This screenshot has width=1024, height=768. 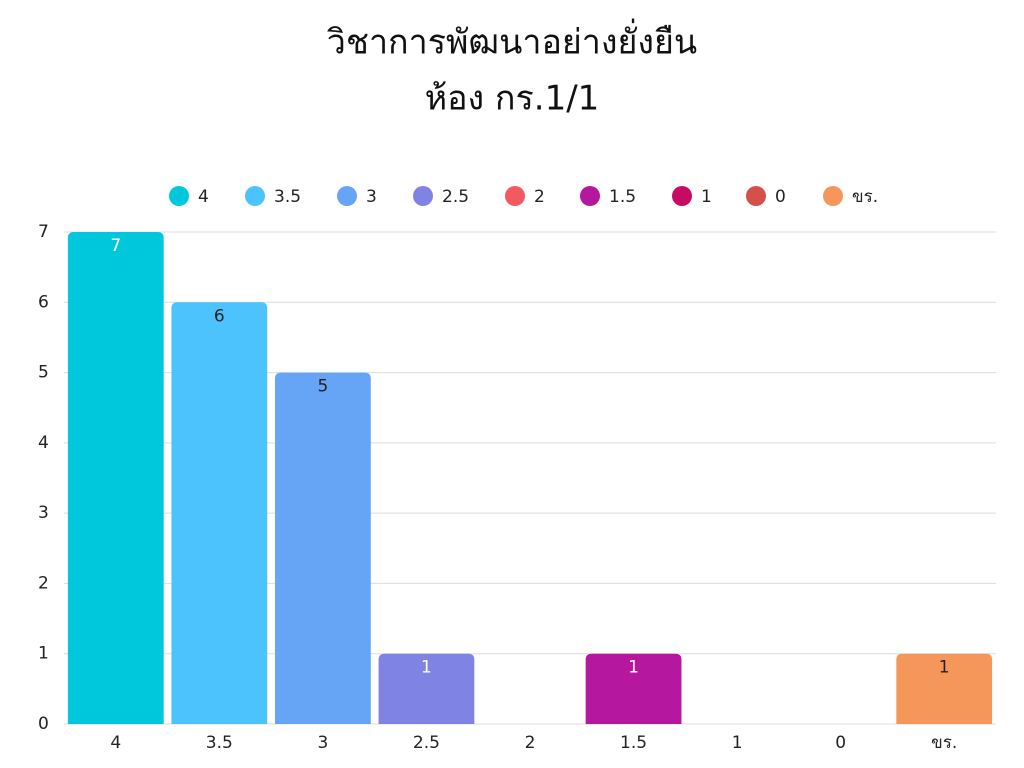 What do you see at coordinates (944, 743) in the screenshot?
I see `x-tick-label: ขร.` at bounding box center [944, 743].